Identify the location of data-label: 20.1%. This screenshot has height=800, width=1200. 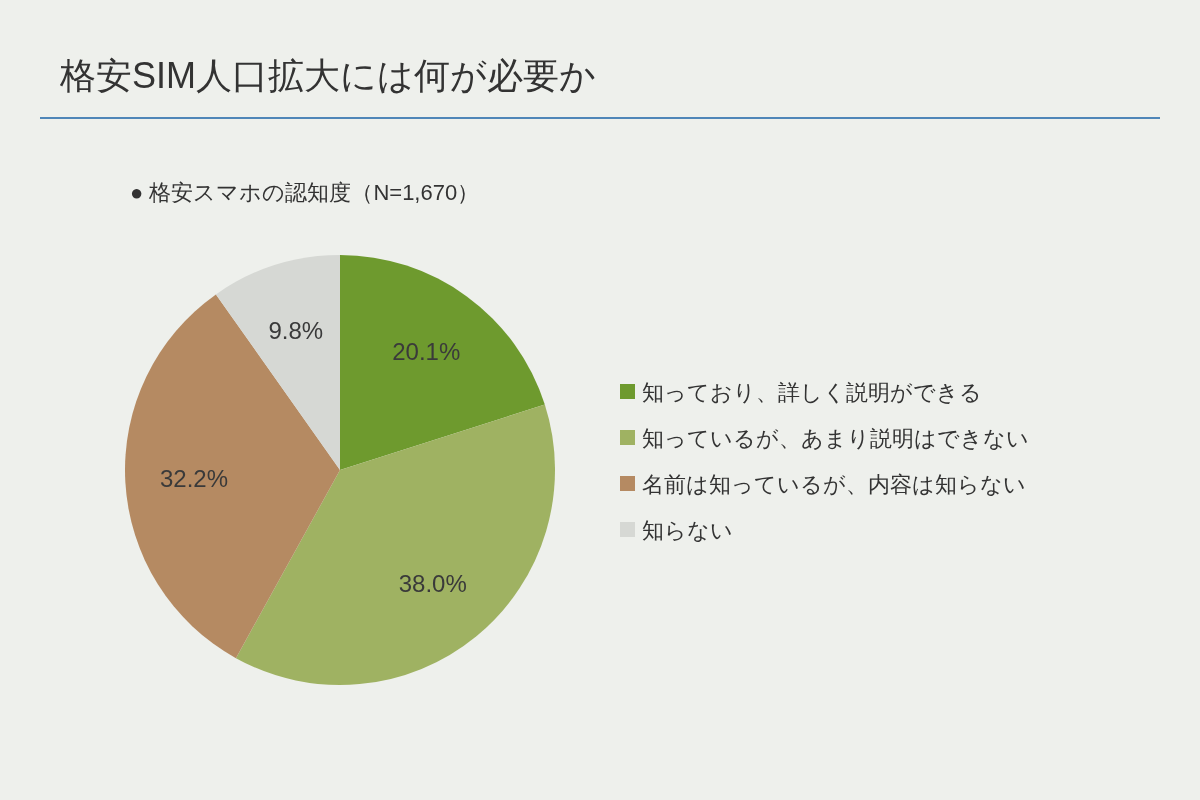
(426, 352).